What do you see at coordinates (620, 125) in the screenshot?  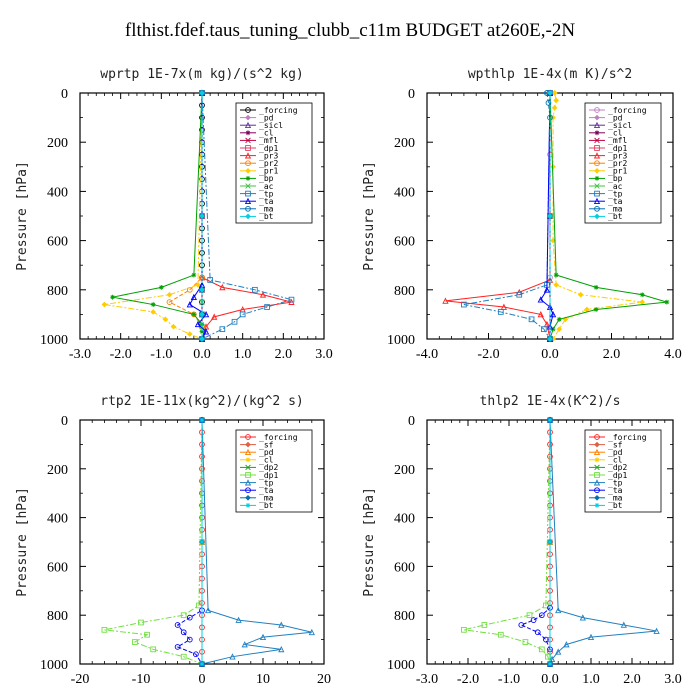 I see `legend-label: _sicl` at bounding box center [620, 125].